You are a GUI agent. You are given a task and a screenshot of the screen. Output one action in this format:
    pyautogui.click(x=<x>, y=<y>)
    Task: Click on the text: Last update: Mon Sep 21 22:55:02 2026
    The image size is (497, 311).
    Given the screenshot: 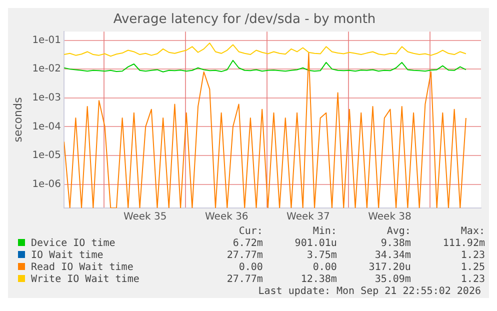 What is the action you would take?
    pyautogui.click(x=369, y=292)
    